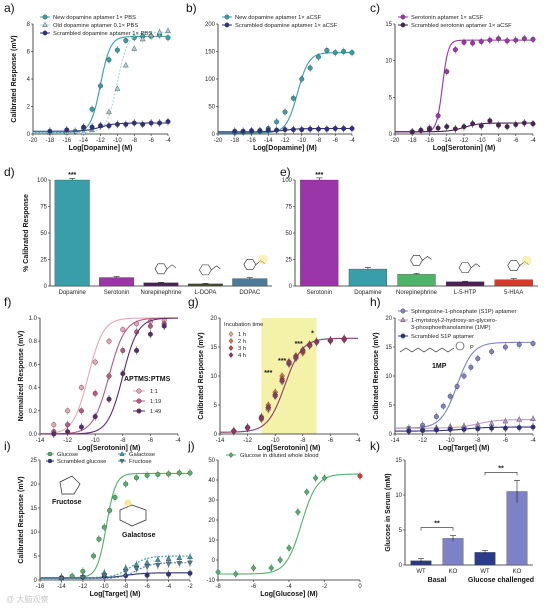 The width and height of the screenshot is (550, 612). Describe the element at coordinates (29, 108) in the screenshot. I see `y-tick-label: 2` at that location.